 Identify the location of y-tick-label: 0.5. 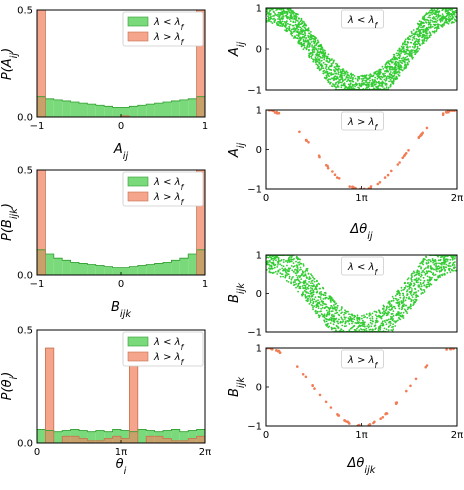
(25, 331).